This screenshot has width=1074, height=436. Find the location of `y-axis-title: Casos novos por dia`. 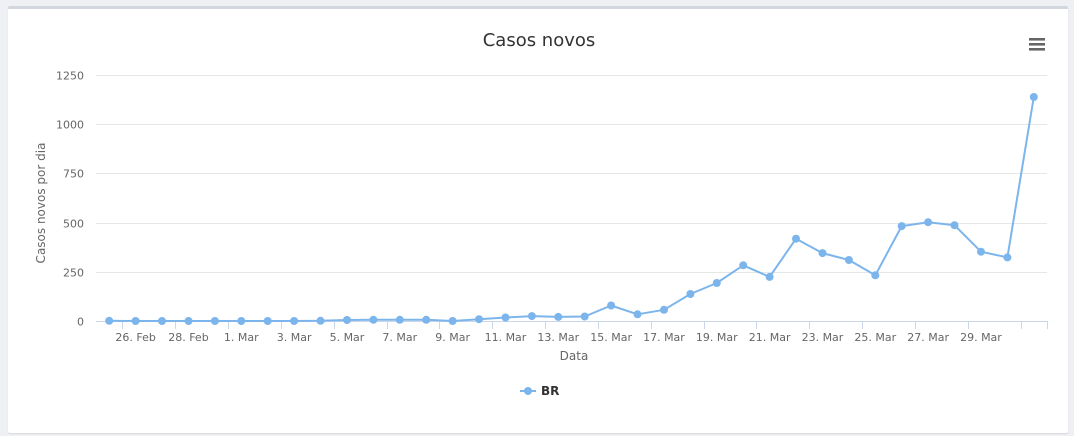

y-axis-title: Casos novos por dia is located at coordinates (41, 203).